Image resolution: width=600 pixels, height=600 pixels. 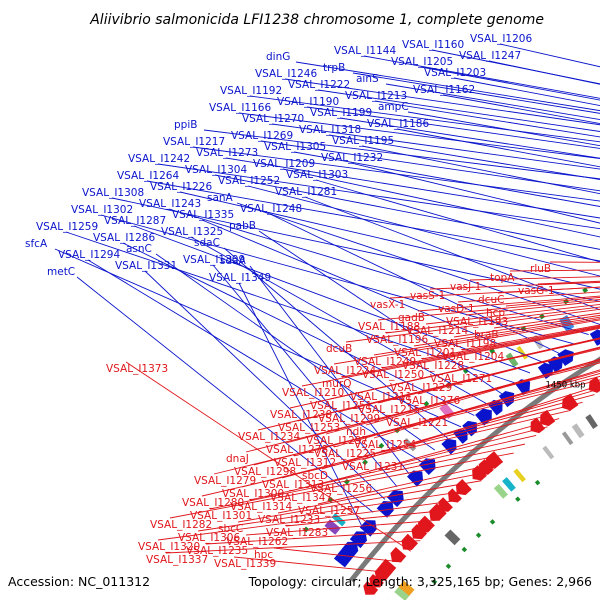 I want to click on gene-label: VSAL_I1276, so click(x=429, y=401).